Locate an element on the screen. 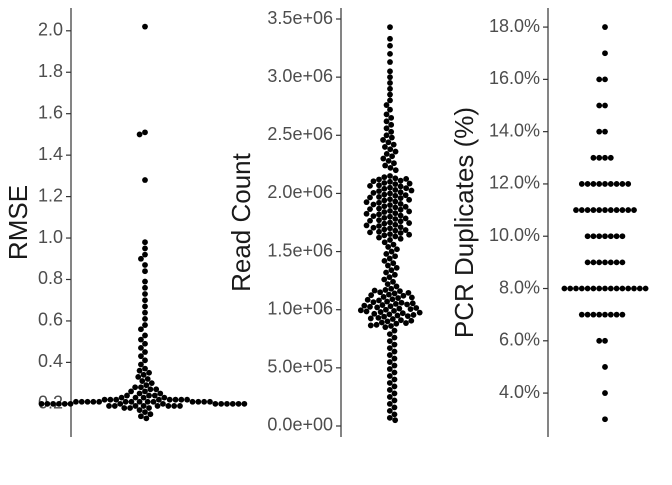  y-tick-label: 0.6 is located at coordinates (50, 320).